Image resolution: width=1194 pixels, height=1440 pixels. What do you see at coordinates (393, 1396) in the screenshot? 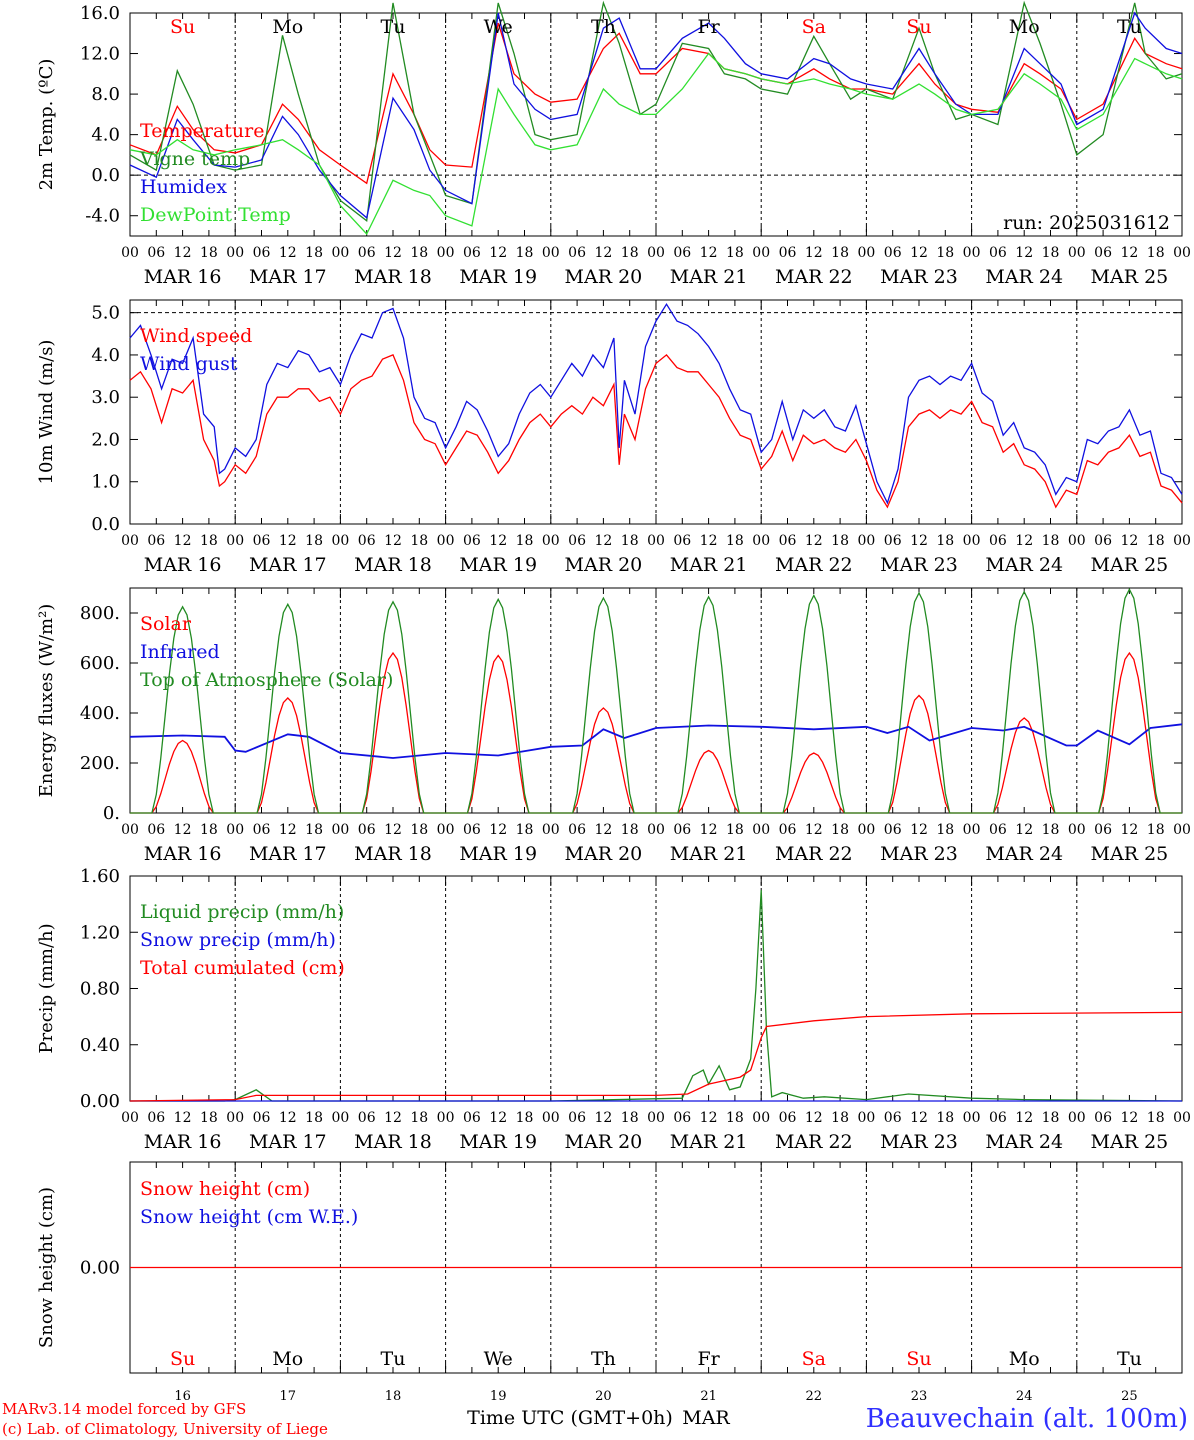
I see `day-number-label: 18` at bounding box center [393, 1396].